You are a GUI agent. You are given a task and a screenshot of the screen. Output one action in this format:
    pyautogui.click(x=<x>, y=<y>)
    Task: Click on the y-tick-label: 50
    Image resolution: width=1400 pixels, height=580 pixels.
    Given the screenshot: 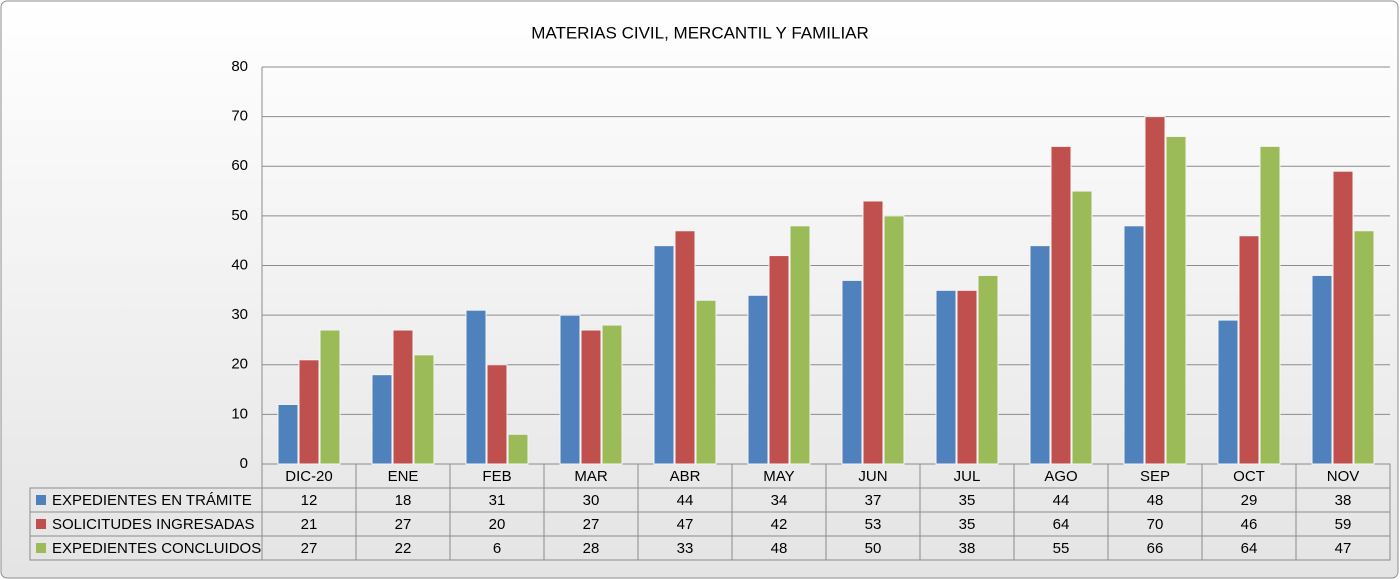 What is the action you would take?
    pyautogui.click(x=239, y=215)
    